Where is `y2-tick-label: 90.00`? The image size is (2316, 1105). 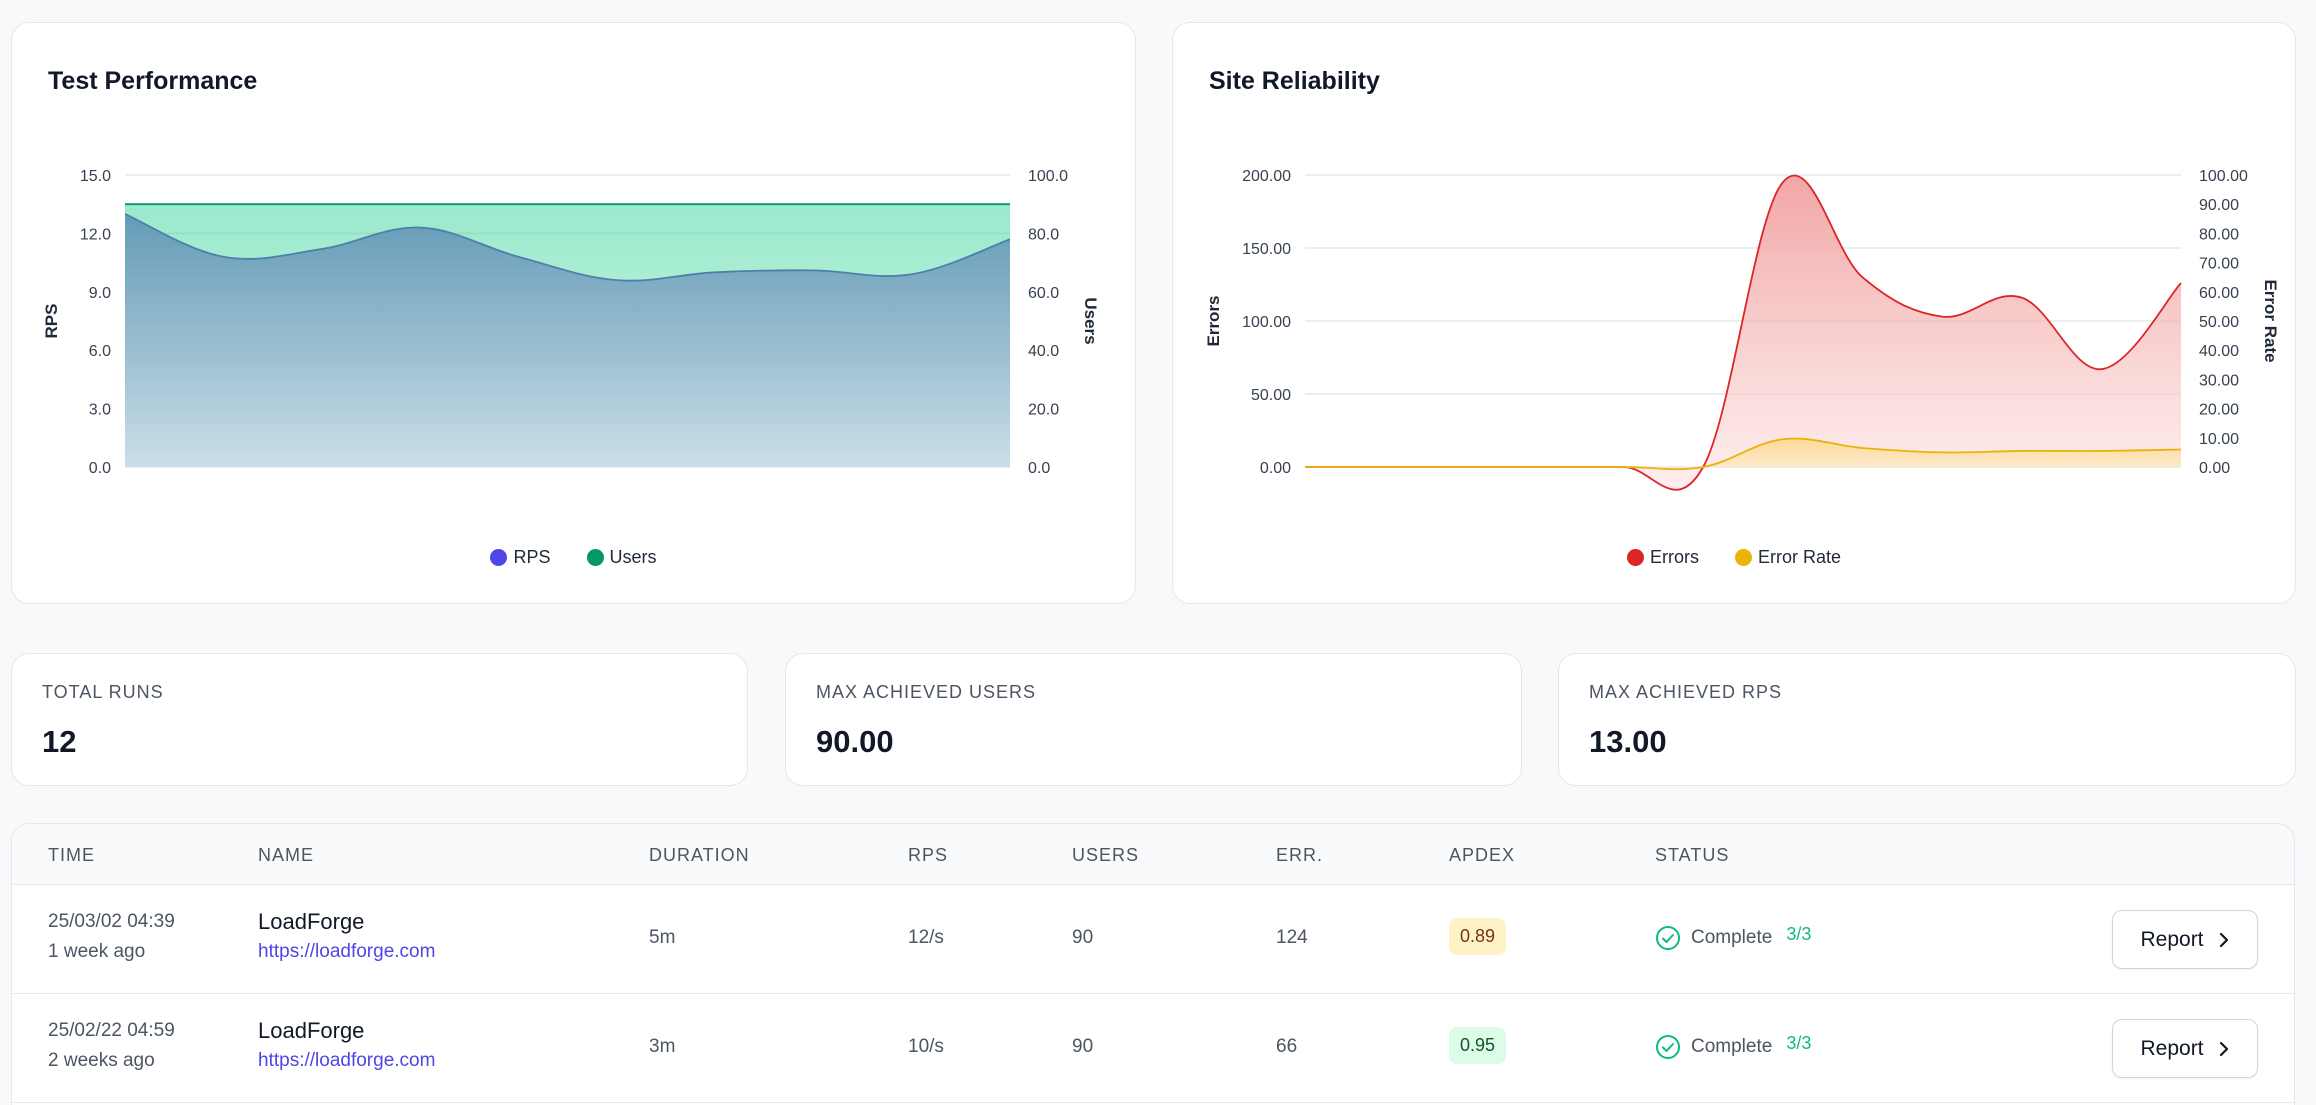 y2-tick-label: 90.00 is located at coordinates (2219, 205).